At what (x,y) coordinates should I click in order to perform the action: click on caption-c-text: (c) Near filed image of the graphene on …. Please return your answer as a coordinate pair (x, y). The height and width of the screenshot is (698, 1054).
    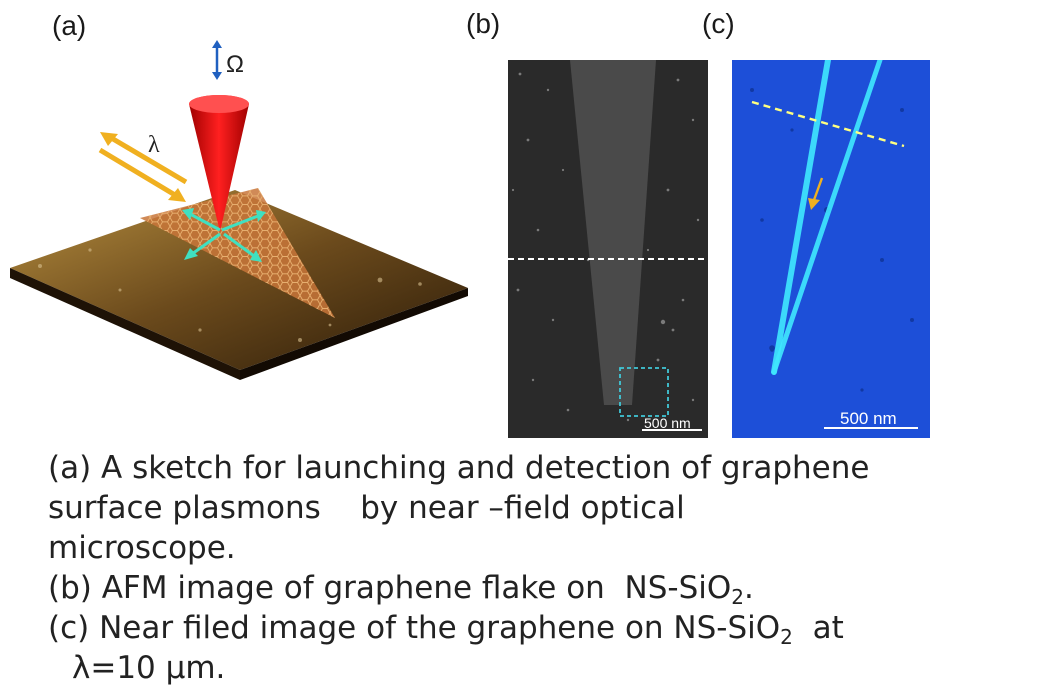
    Looking at the image, I should click on (414, 628).